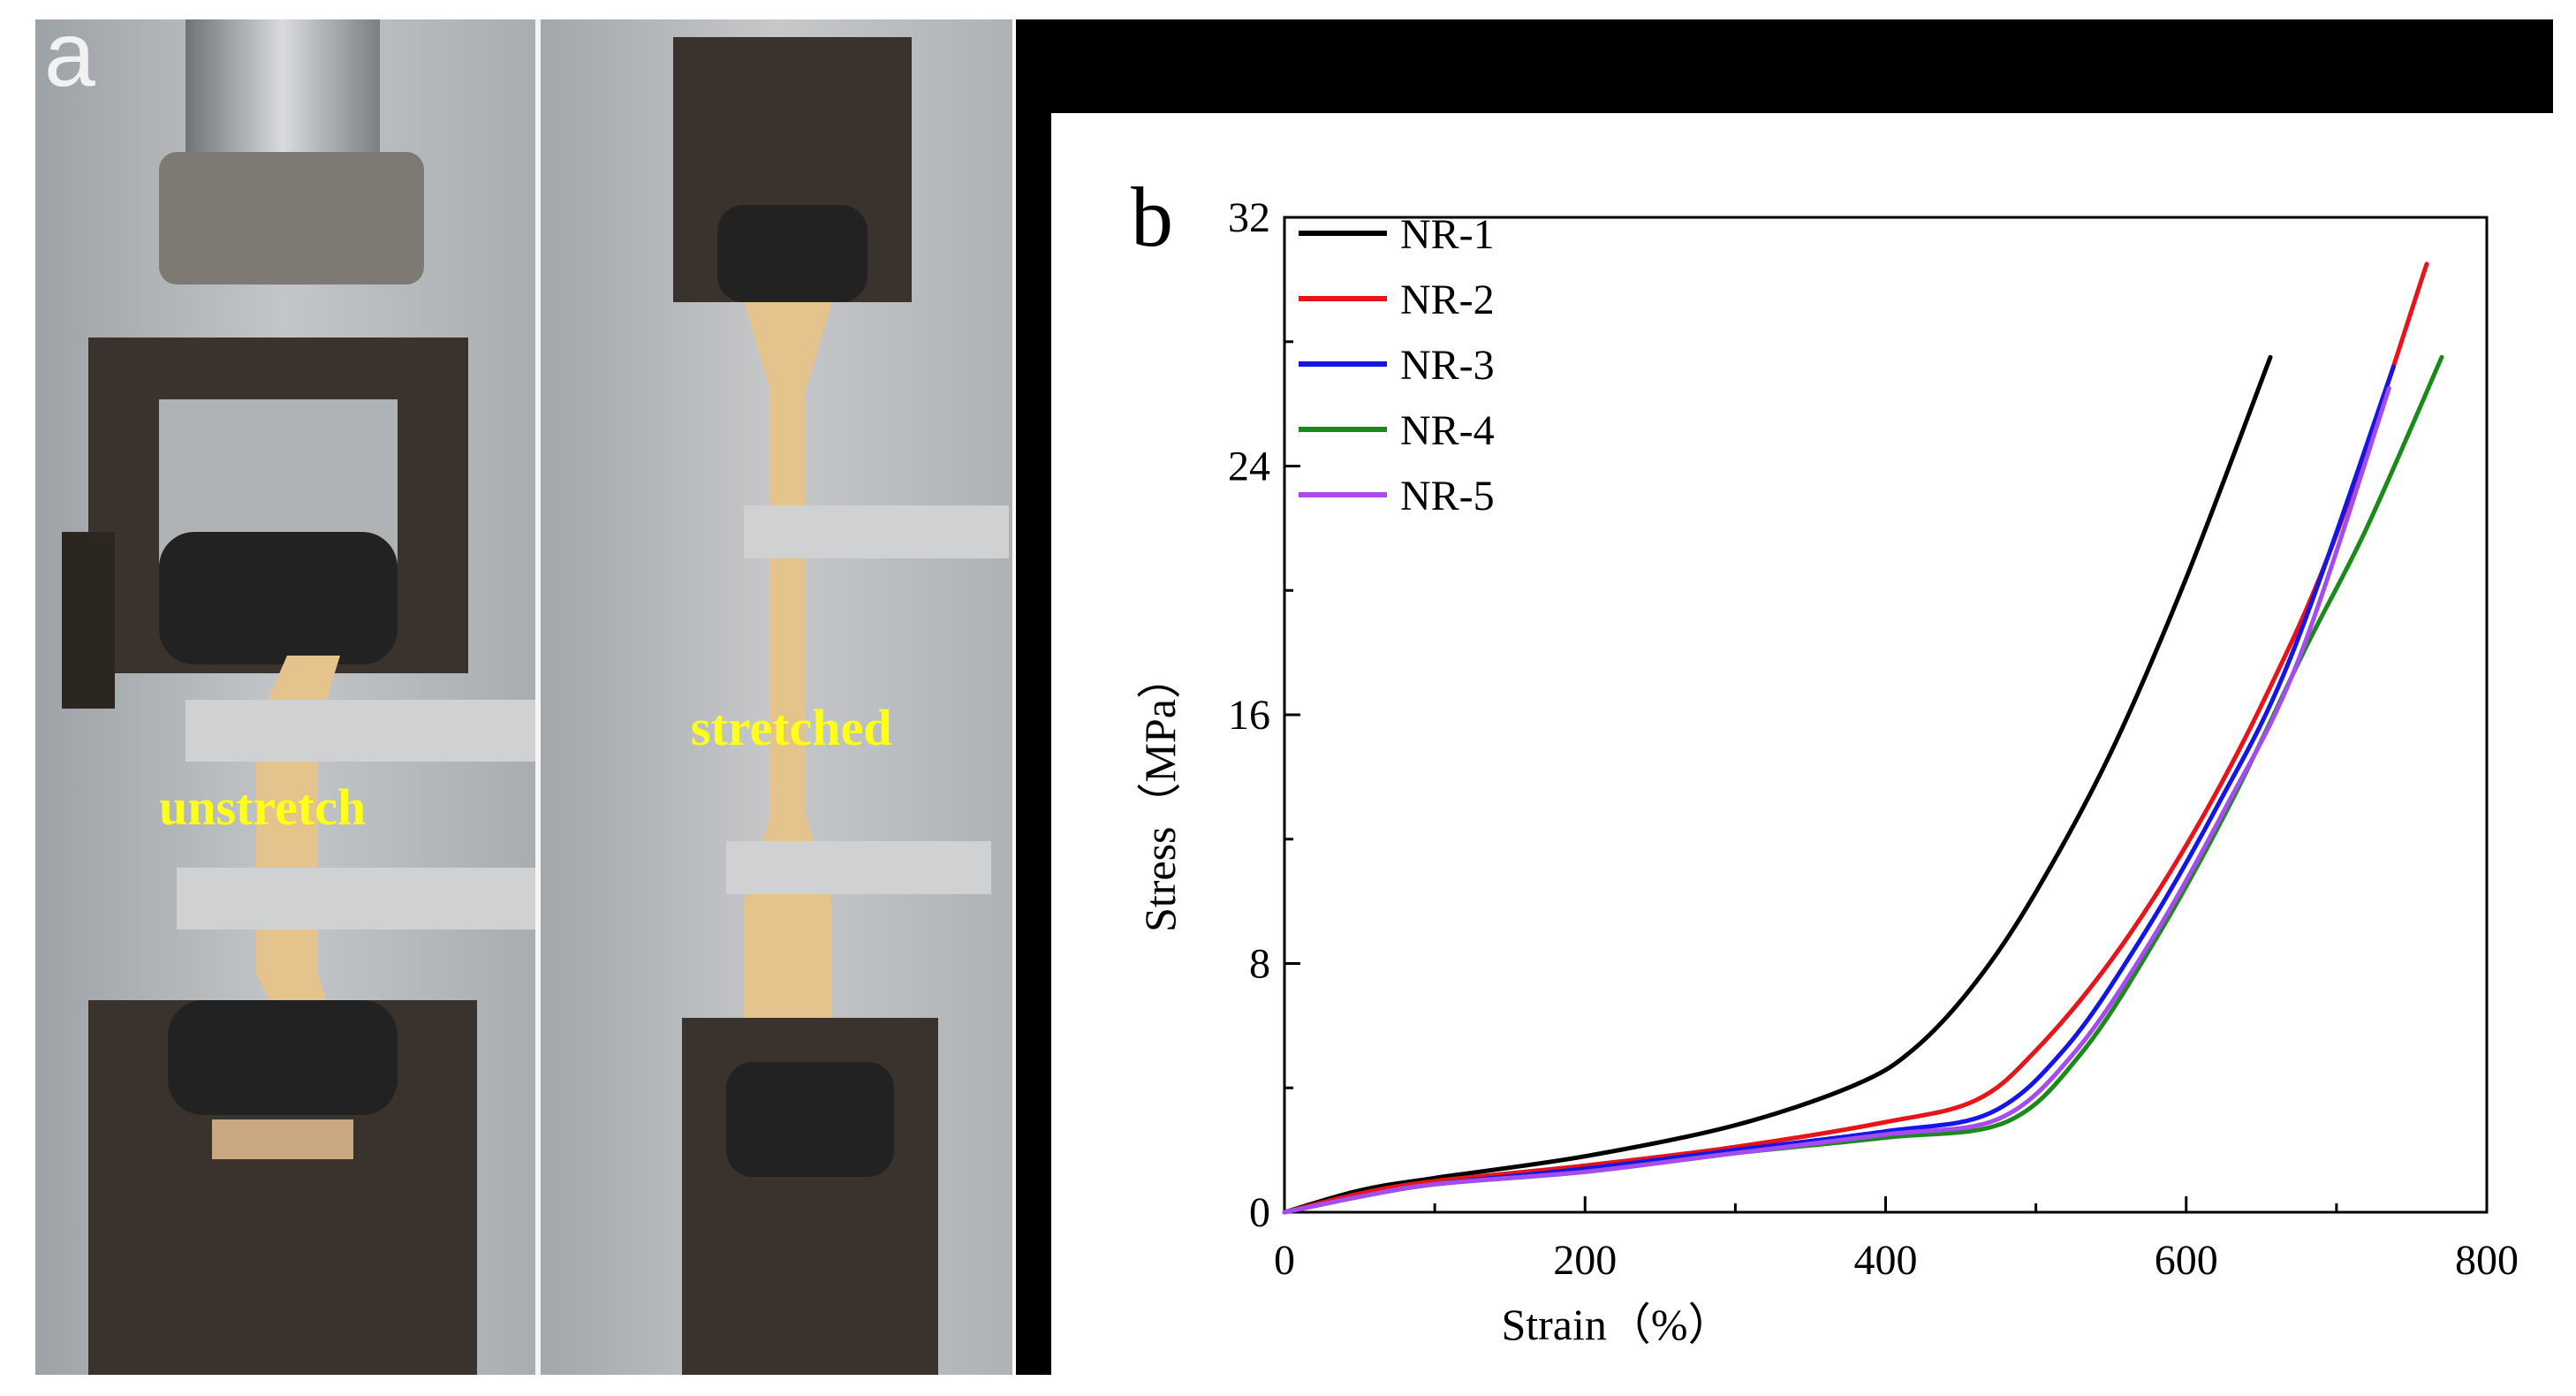  I want to click on unstretch-caption: unstretch, so click(263, 807).